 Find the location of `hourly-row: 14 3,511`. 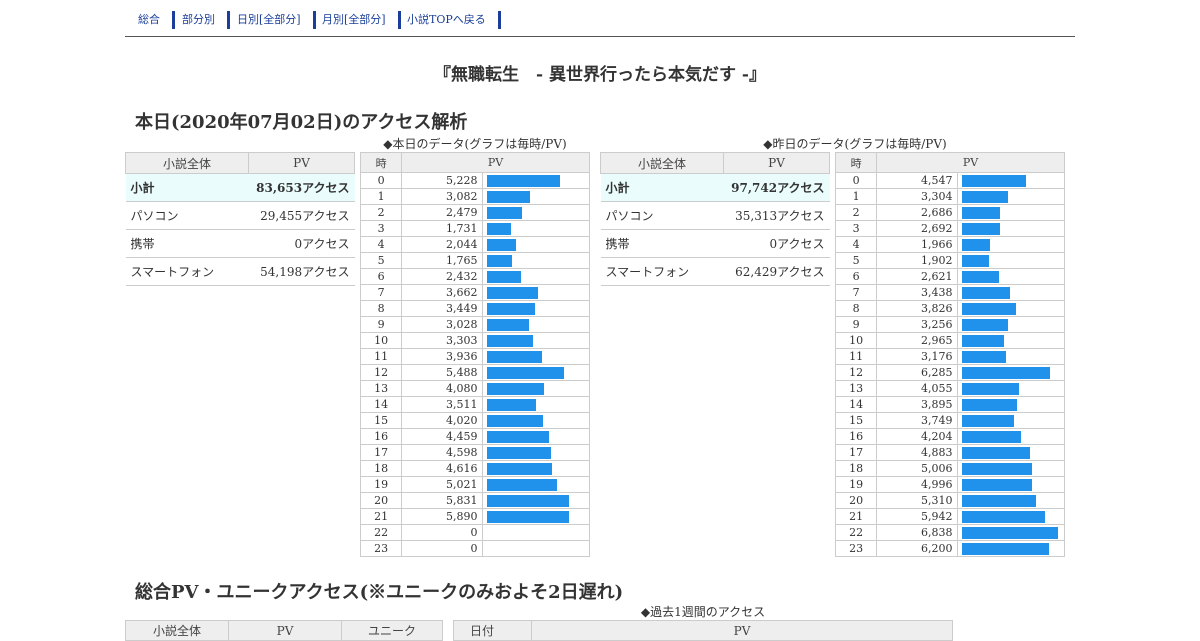

hourly-row: 14 3,511 is located at coordinates (475, 404).